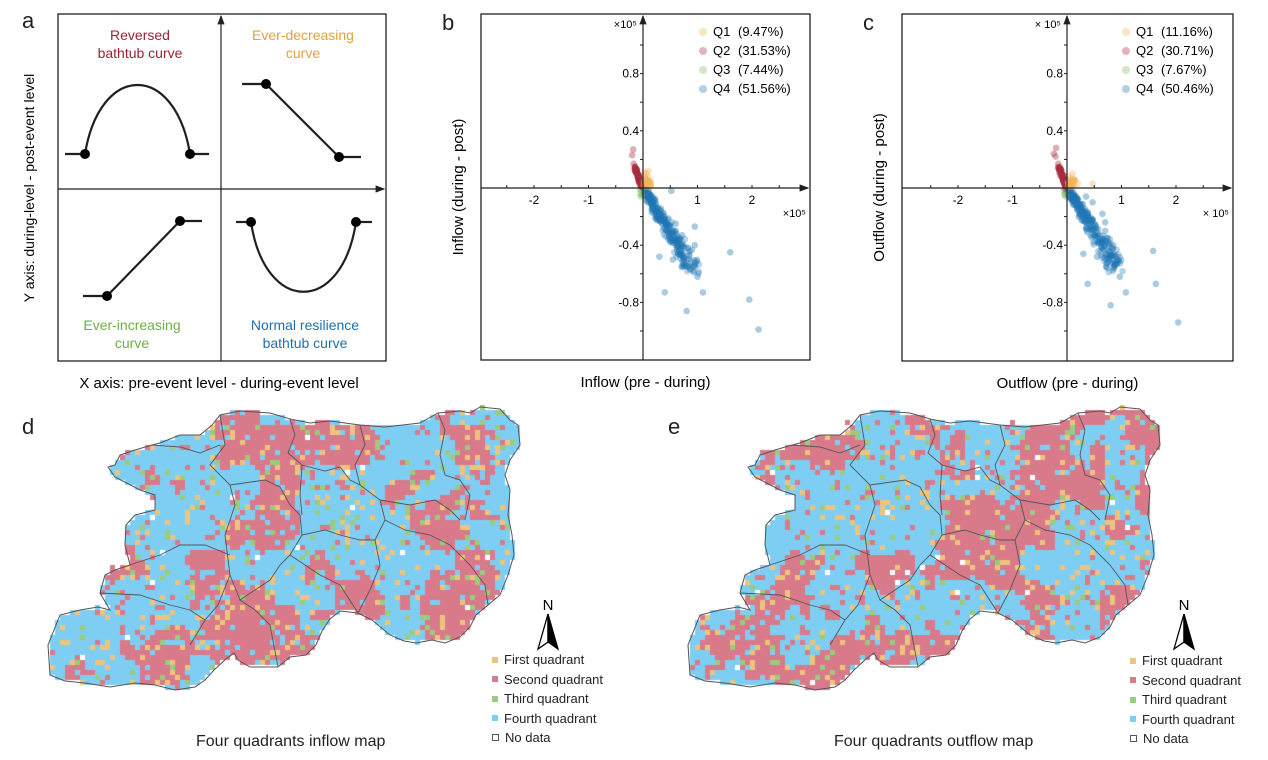  Describe the element at coordinates (1133, 719) in the screenshot. I see `fourth-quadrant-swatch` at that location.